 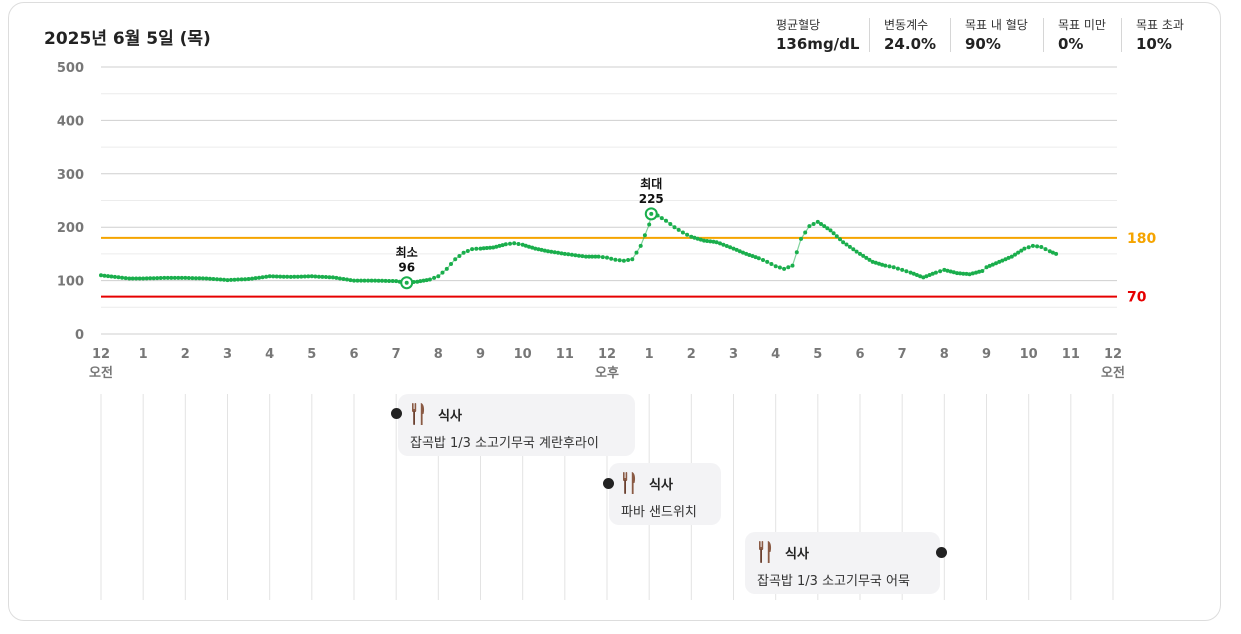 I want to click on meal-card: 식사 파바 샌드위치, so click(x=665, y=494).